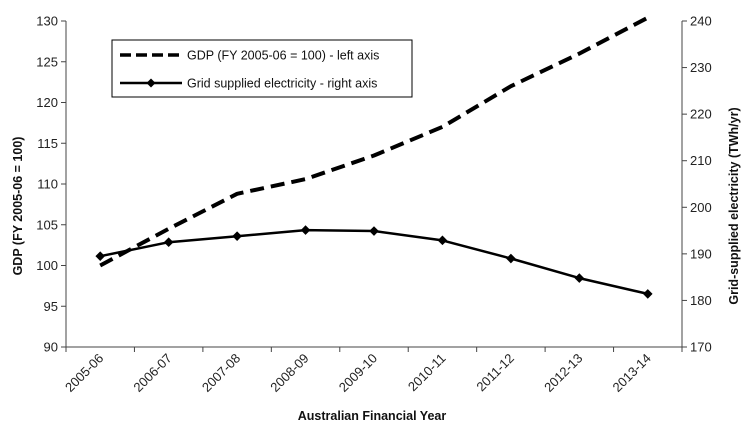 This screenshot has width=754, height=429. What do you see at coordinates (734, 205) in the screenshot?
I see `right-axis-title: Grid-supplied electricity (TWh/yr)` at bounding box center [734, 205].